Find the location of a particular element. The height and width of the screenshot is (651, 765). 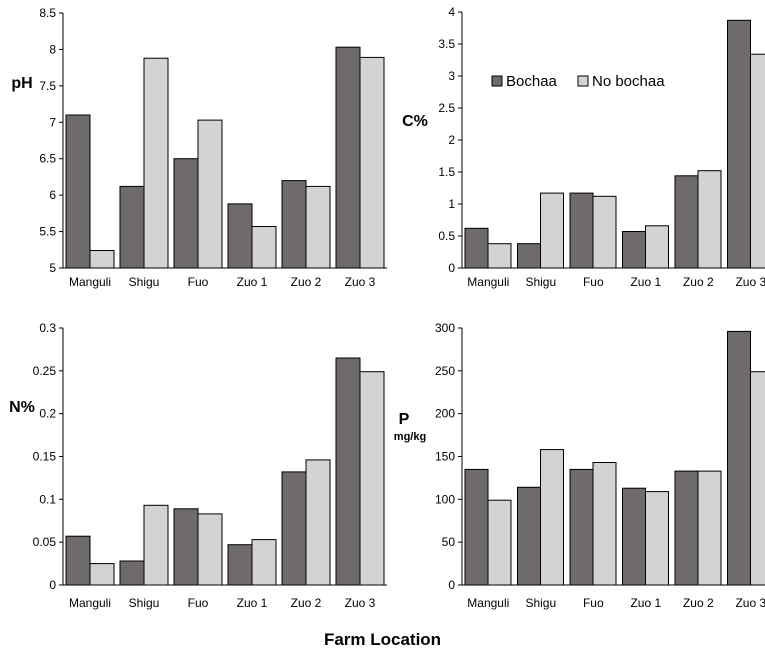

y-tick-label: 8.5 is located at coordinates (47, 13).